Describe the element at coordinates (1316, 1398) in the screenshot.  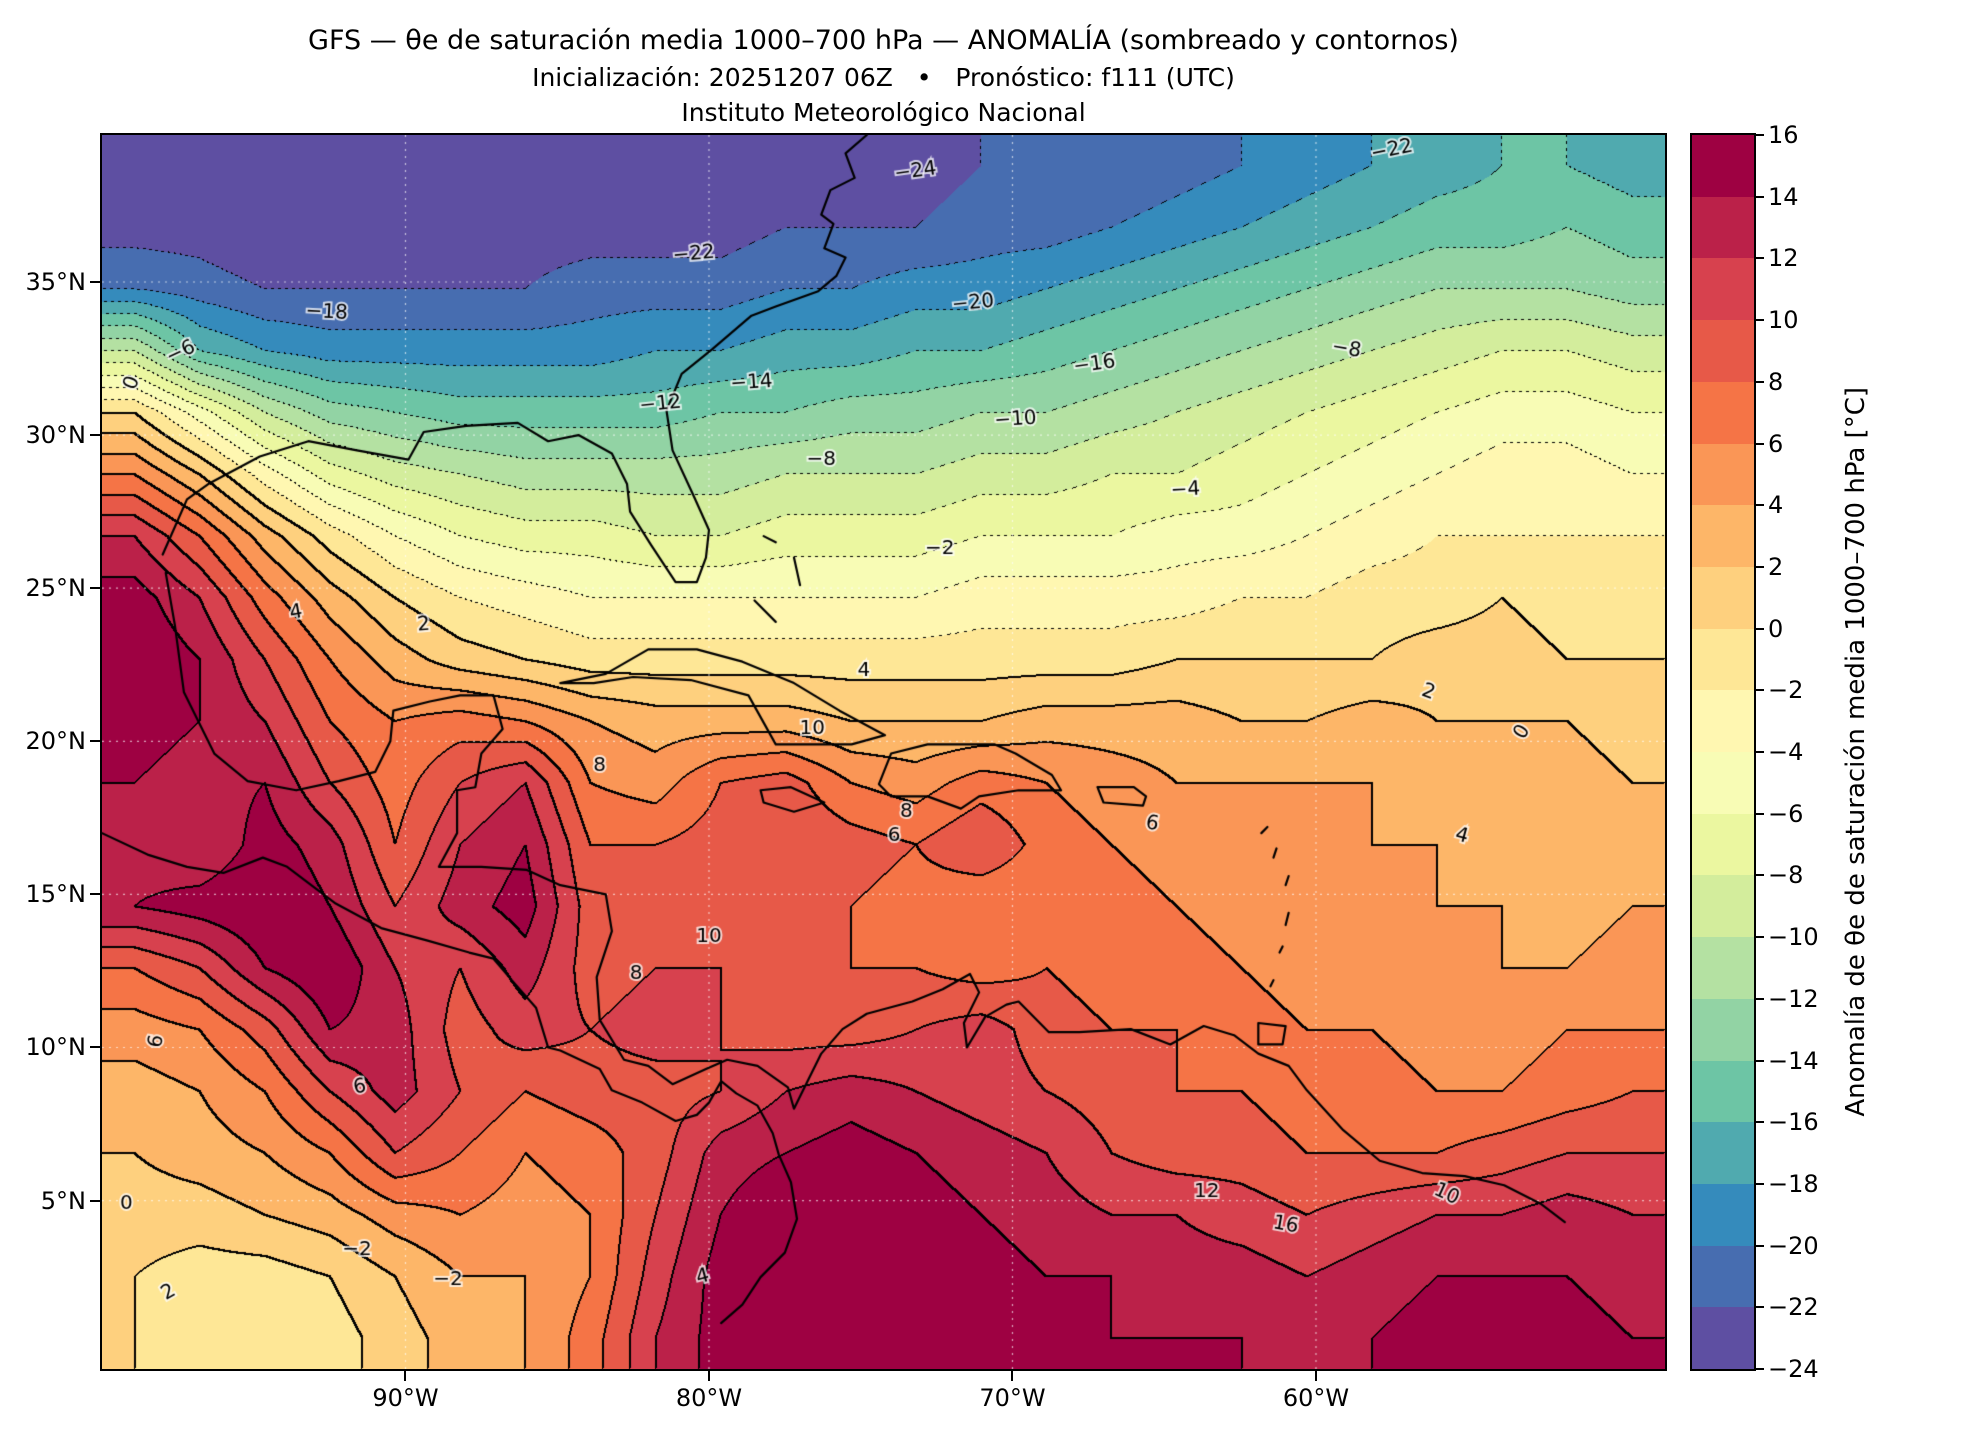
I see `x-tick-label: 60°W` at that location.